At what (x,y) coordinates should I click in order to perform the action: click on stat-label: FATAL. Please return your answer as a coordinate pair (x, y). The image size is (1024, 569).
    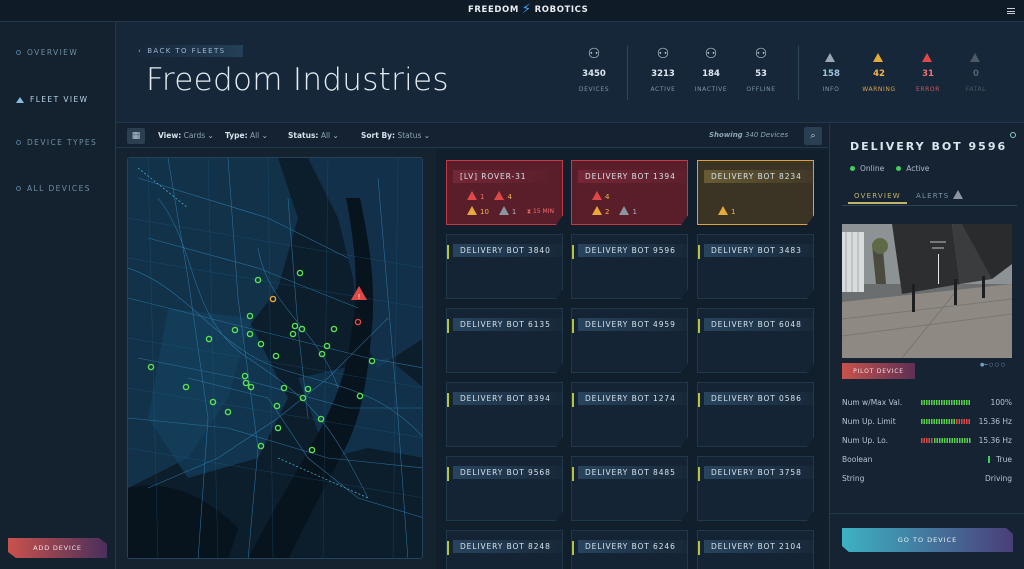
    Looking at the image, I should click on (976, 89).